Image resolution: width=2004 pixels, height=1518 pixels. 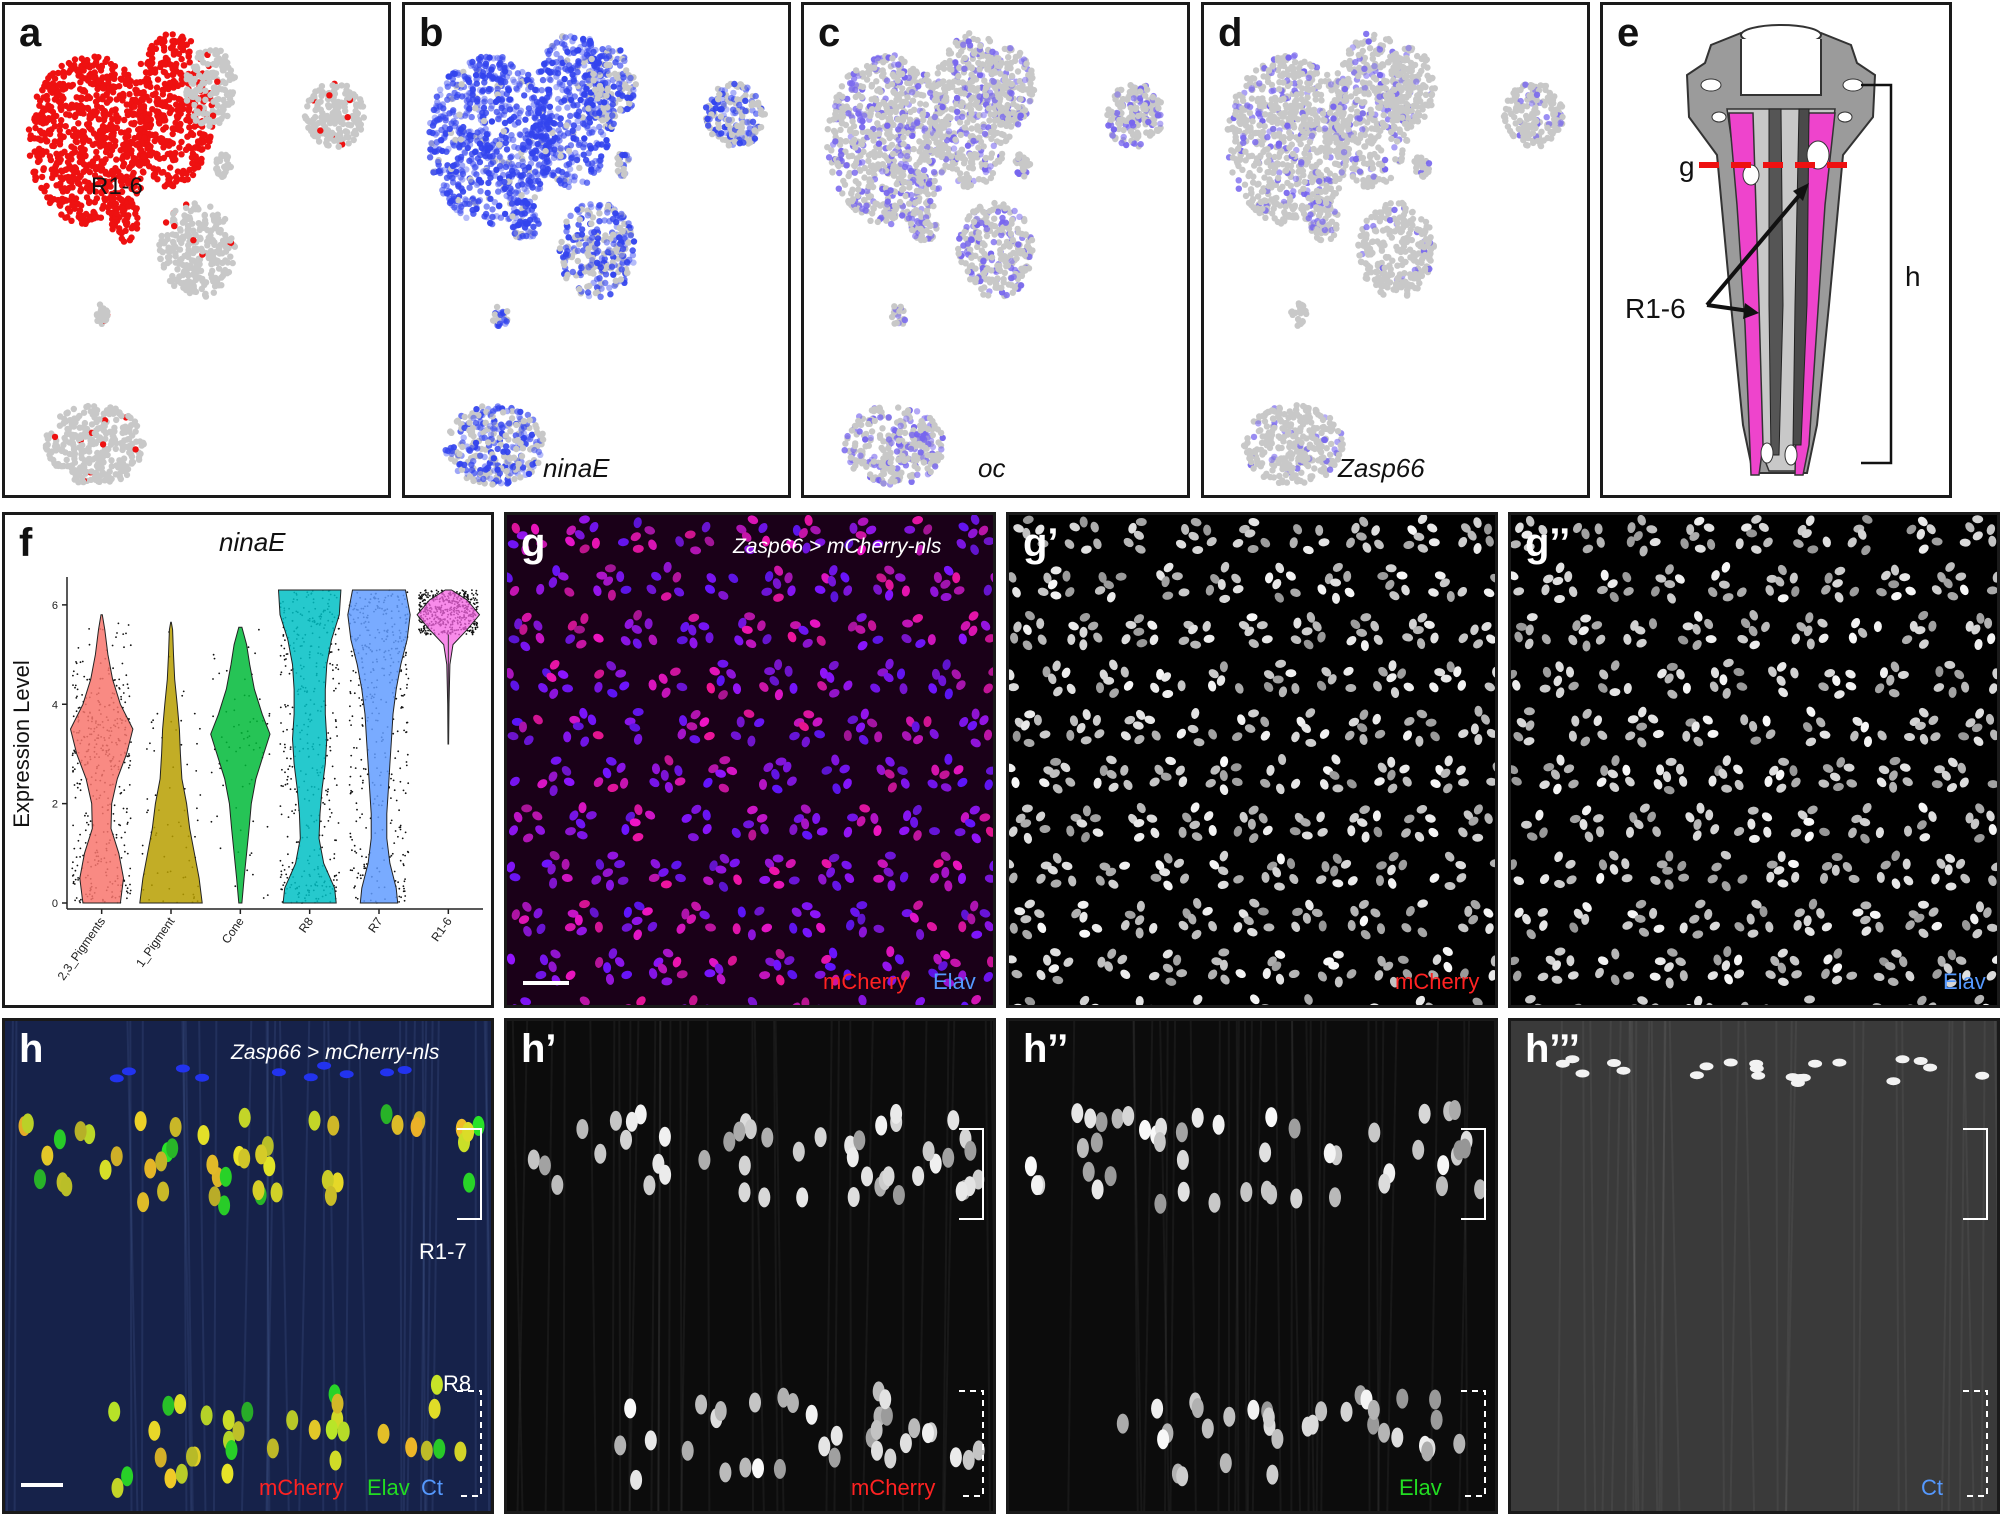 I want to click on panel-e: e g h R1-6, so click(x=1776, y=250).